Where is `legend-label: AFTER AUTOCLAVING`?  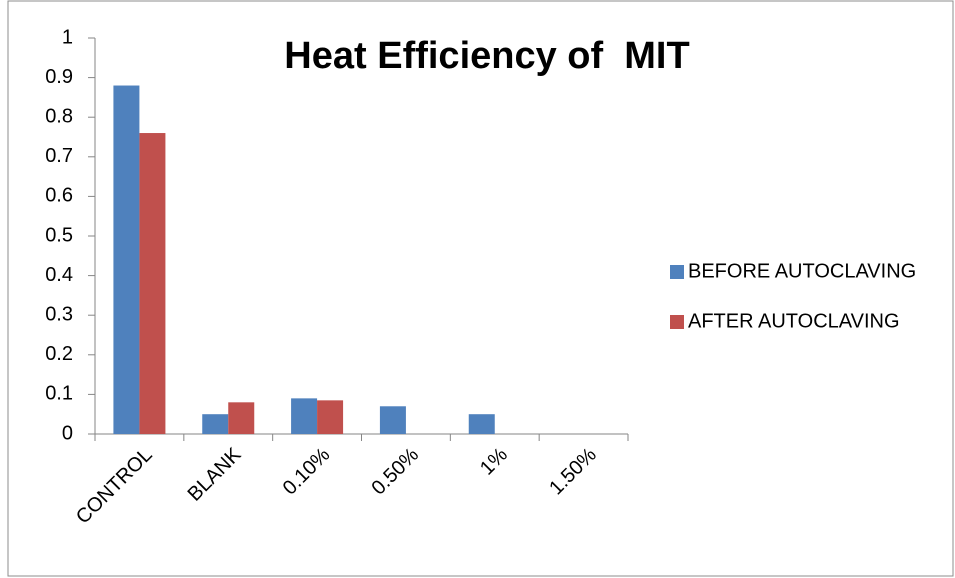 legend-label: AFTER AUTOCLAVING is located at coordinates (794, 321).